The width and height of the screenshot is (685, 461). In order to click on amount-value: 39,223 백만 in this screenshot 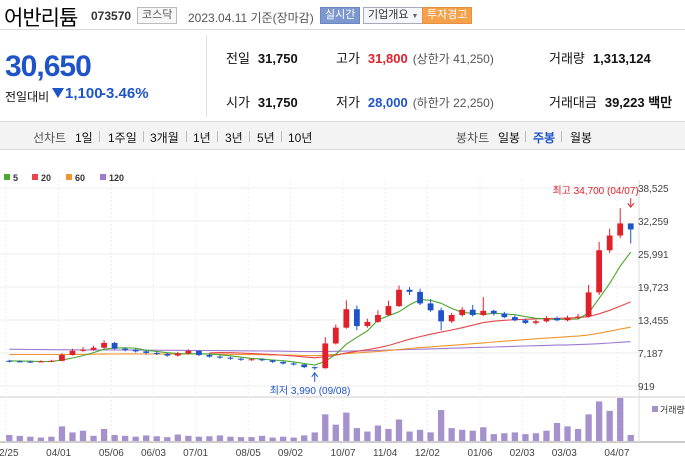, I will do `click(638, 102)`.